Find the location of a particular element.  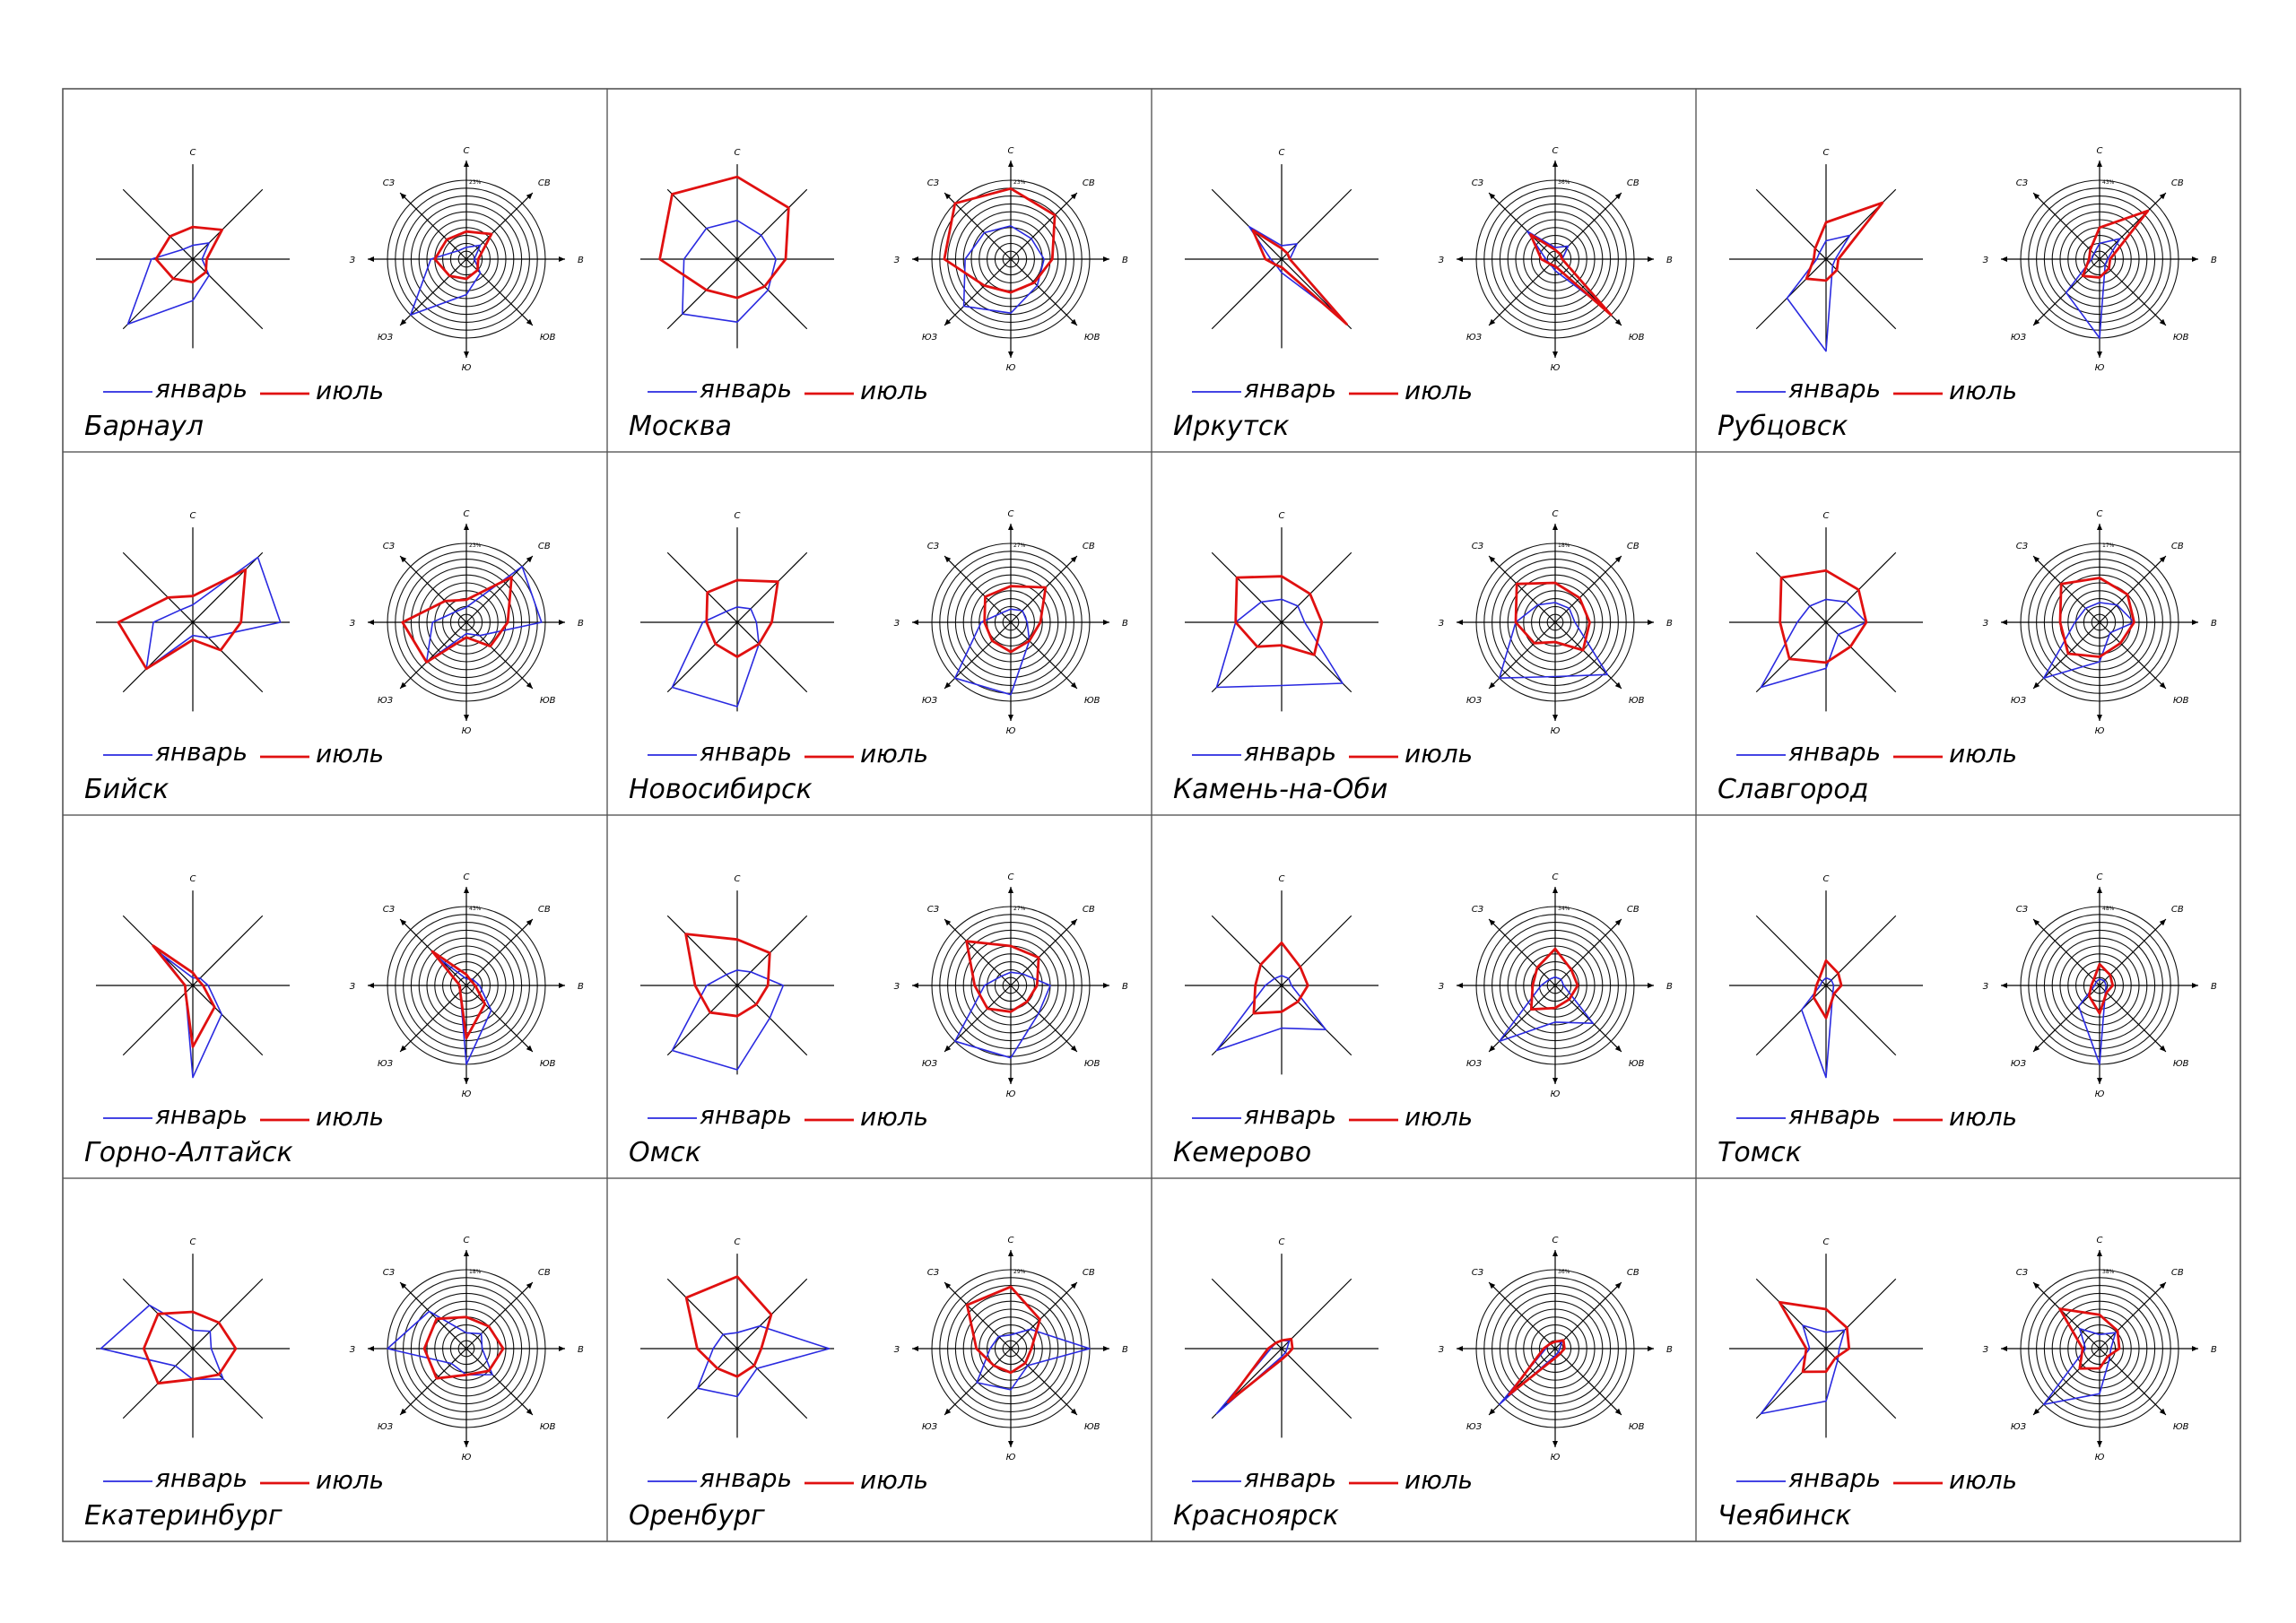

city-name: Чеябинск is located at coordinates (1784, 1516).